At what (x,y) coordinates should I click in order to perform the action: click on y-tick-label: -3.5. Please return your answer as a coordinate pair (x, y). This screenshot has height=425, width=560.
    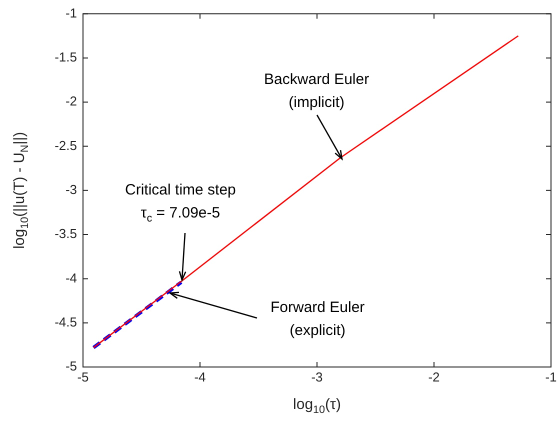
    Looking at the image, I should click on (65, 234).